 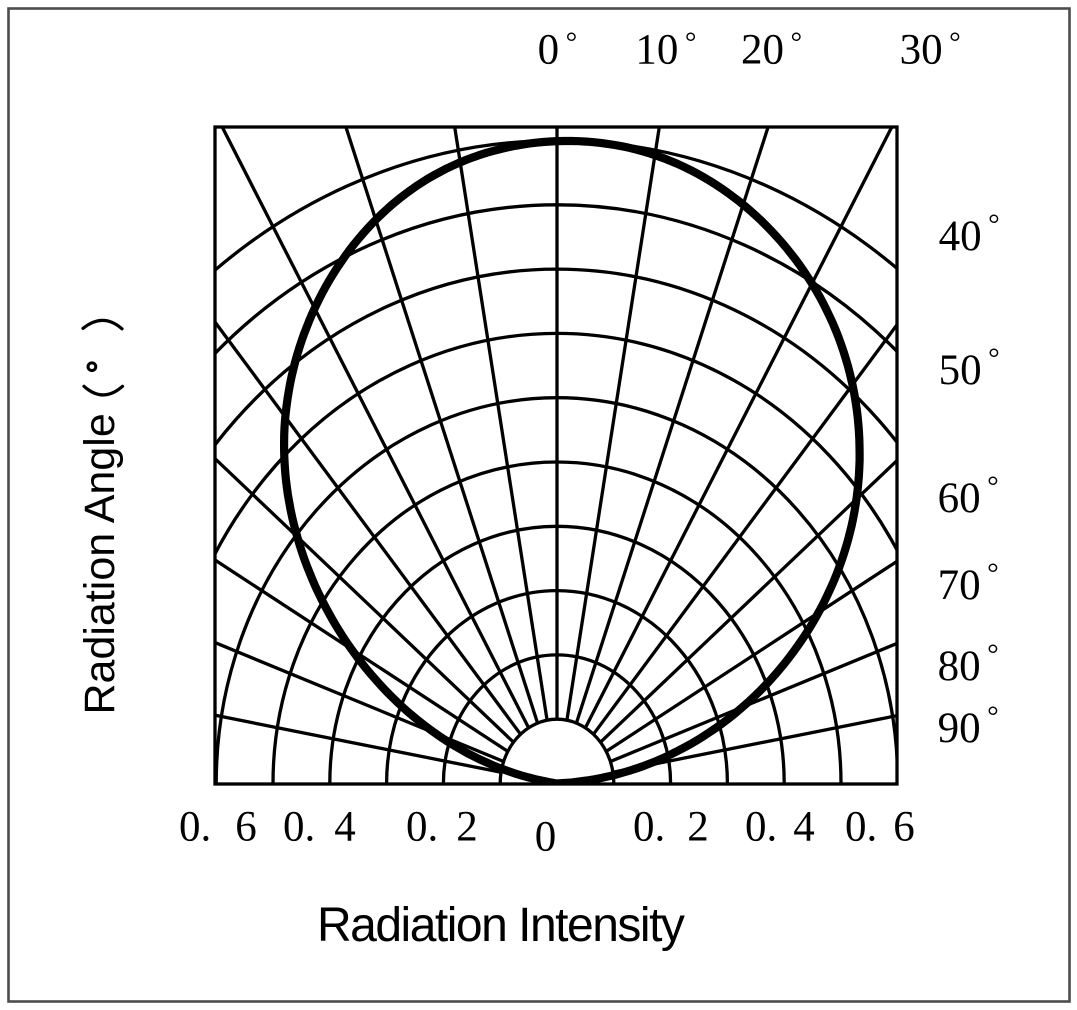 I want to click on svg-text: Radiation Angle, so click(x=100, y=563).